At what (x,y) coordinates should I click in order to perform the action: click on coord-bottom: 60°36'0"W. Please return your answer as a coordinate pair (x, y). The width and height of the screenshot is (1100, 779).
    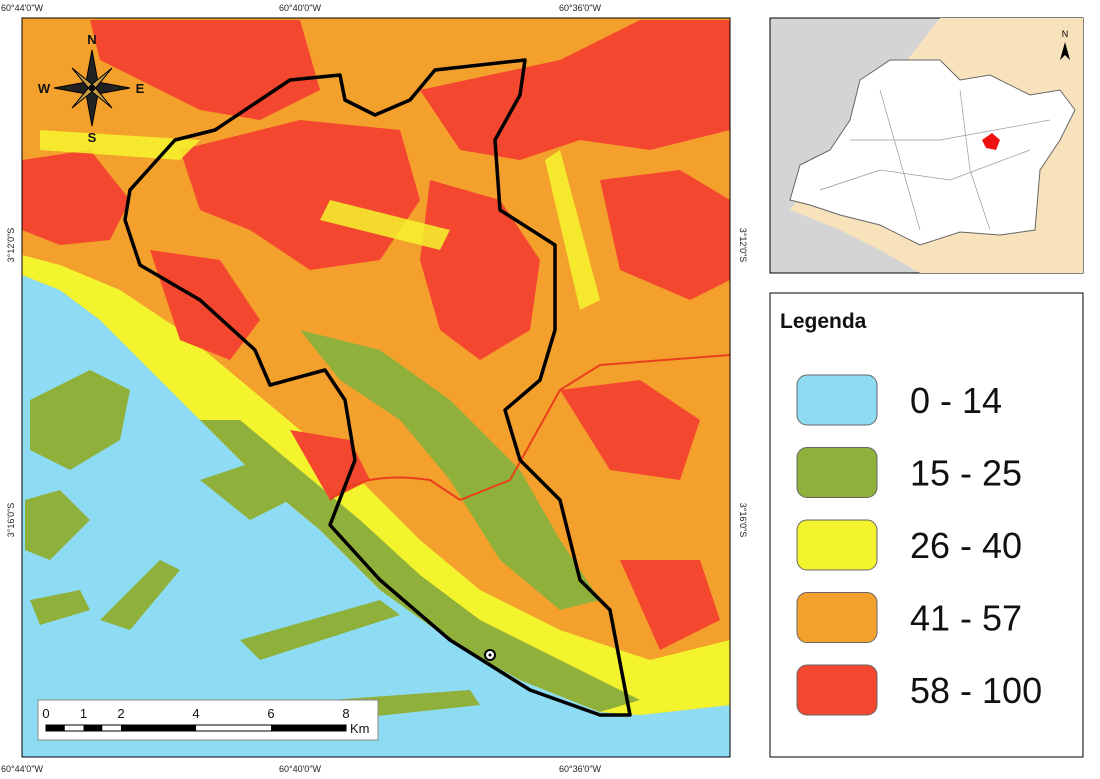
    Looking at the image, I should click on (580, 769).